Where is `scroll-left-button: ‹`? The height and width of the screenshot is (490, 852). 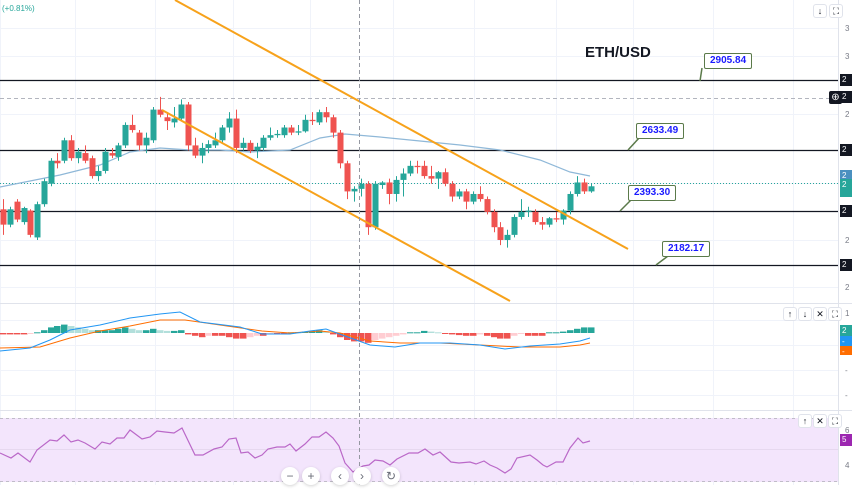
scroll-left-button: ‹ is located at coordinates (340, 476).